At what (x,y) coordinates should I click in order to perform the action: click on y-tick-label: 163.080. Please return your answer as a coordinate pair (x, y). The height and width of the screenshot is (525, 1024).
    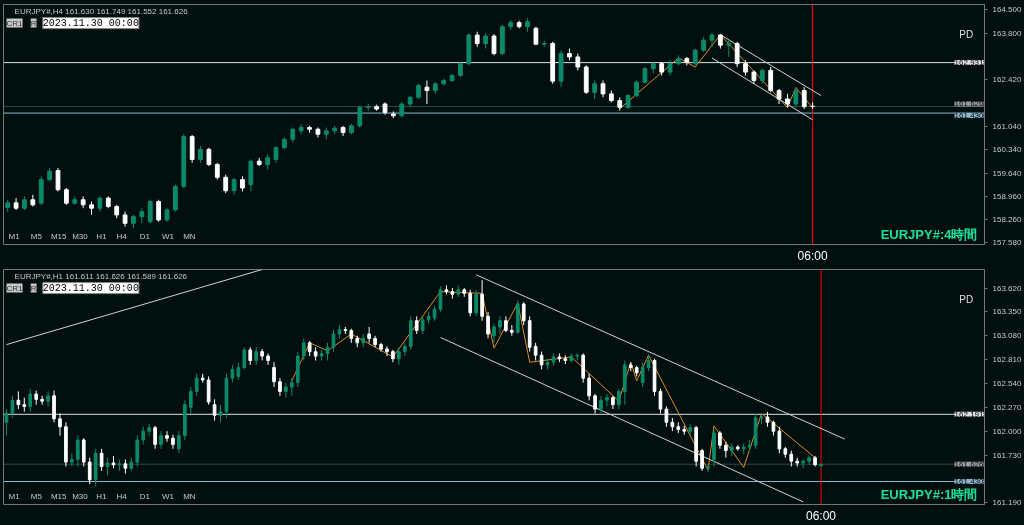
    Looking at the image, I should click on (1007, 336).